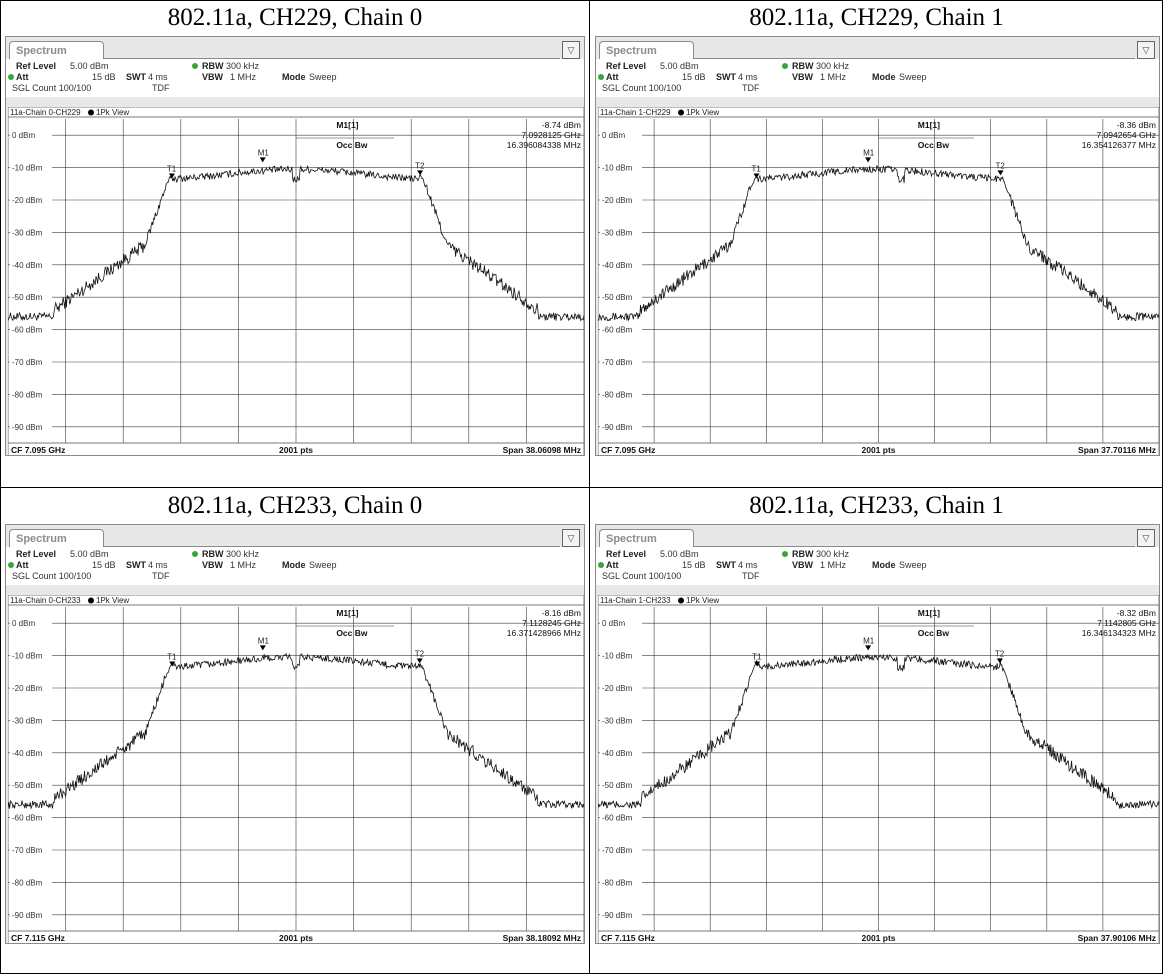 This screenshot has width=1163, height=974. Describe the element at coordinates (1136, 613) in the screenshot. I see `marker-level: -8.32 dBm` at that location.